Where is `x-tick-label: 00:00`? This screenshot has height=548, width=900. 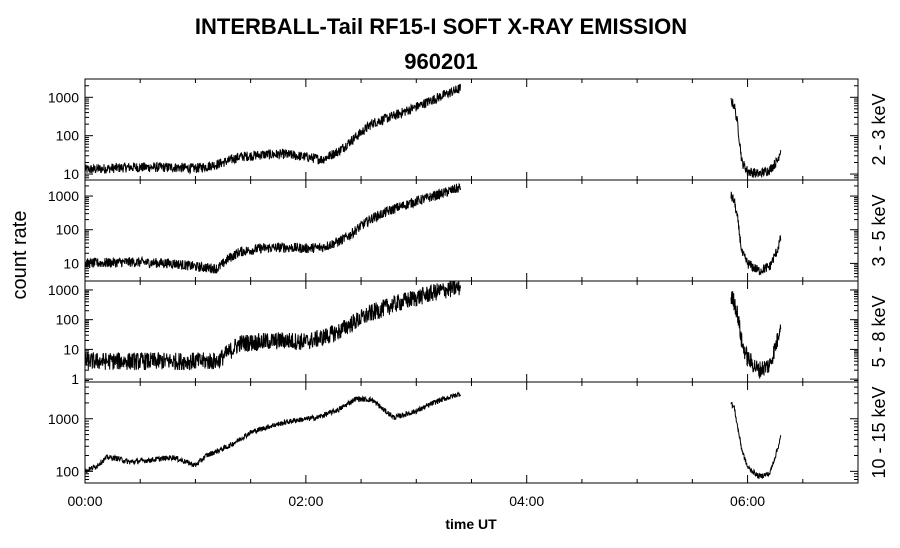 x-tick-label: 00:00 is located at coordinates (84, 501).